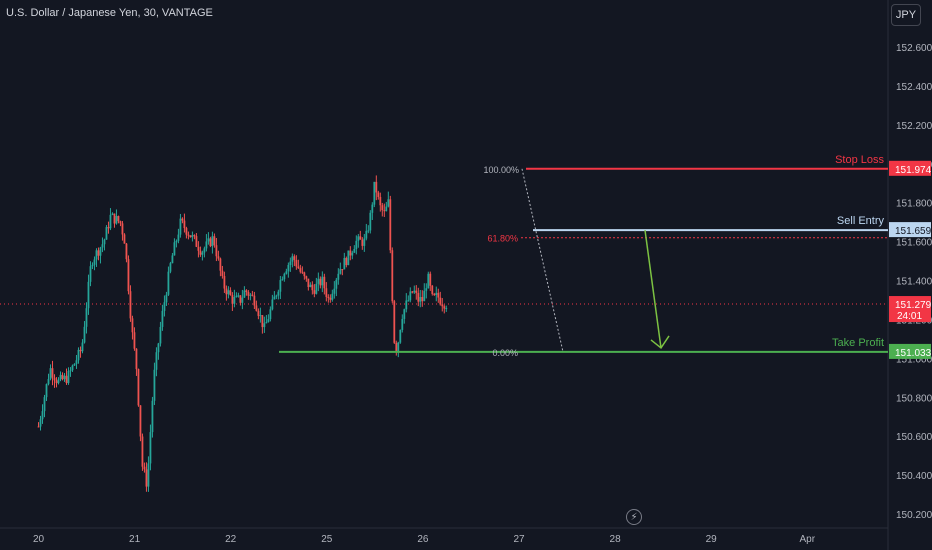 This screenshot has width=932, height=550. What do you see at coordinates (861, 221) in the screenshot?
I see `sell-entry-label: Sell Entry` at bounding box center [861, 221].